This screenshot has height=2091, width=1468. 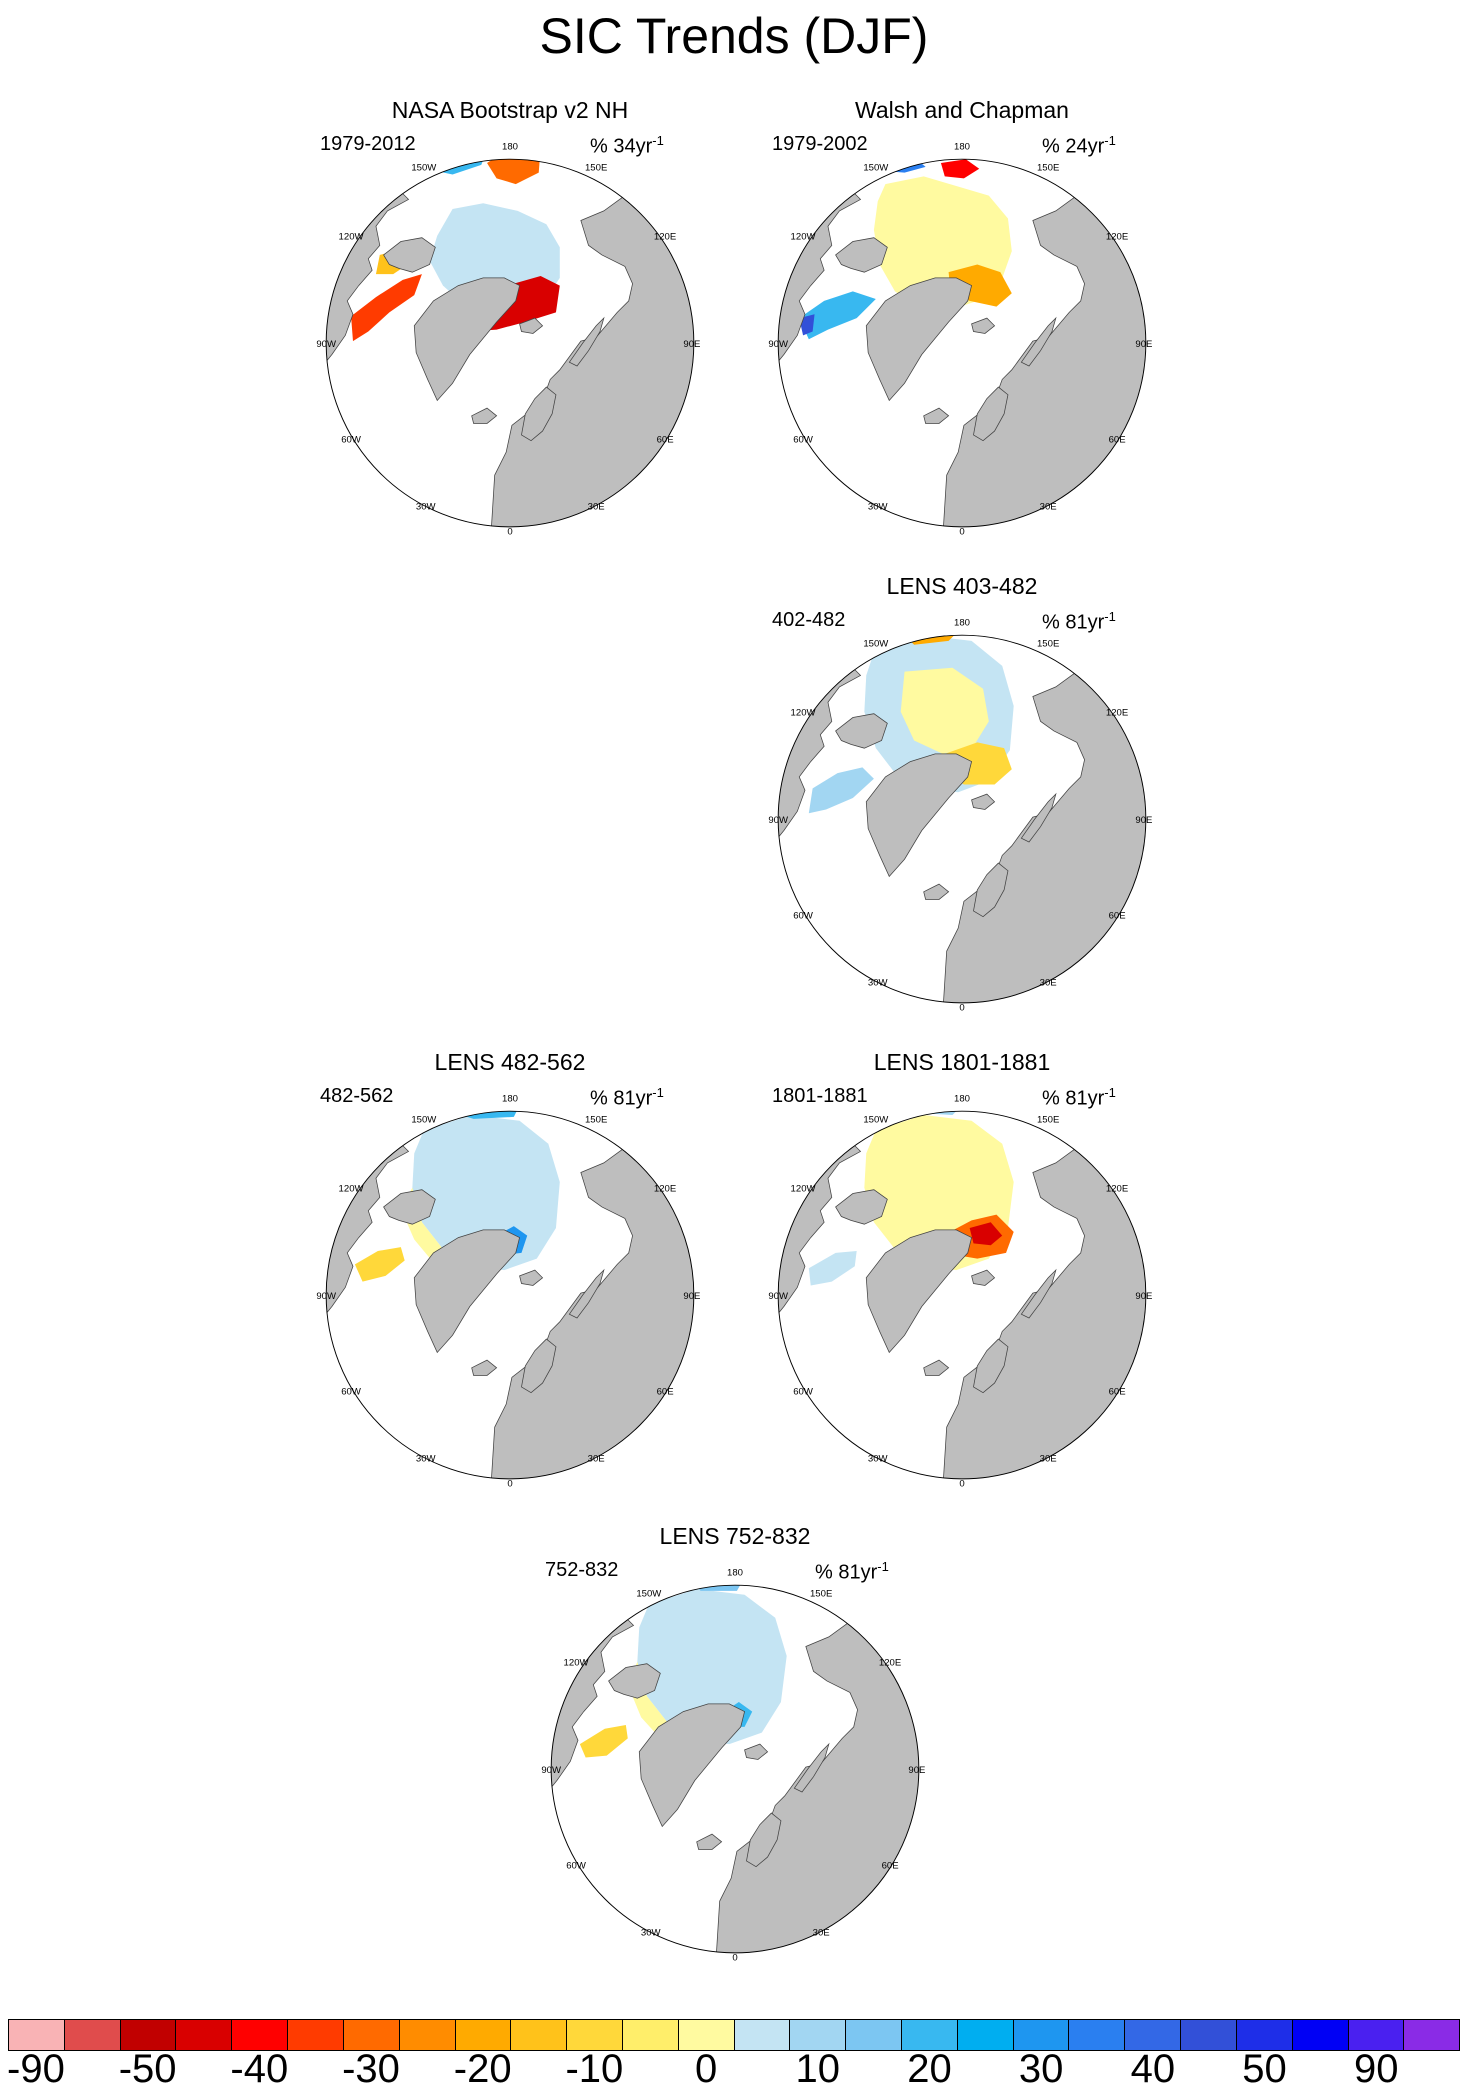 What do you see at coordinates (510, 1062) in the screenshot?
I see `panel-title: LENS 482-562` at bounding box center [510, 1062].